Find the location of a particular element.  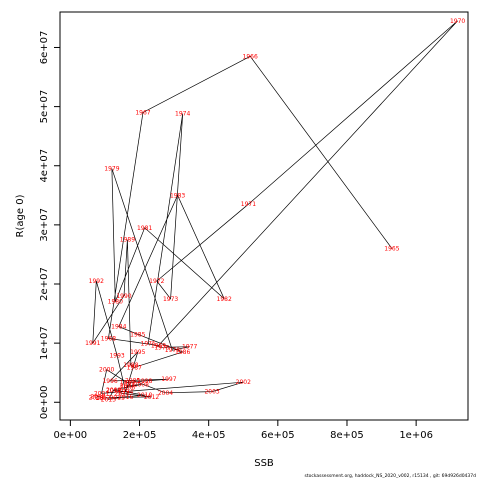

point-label-2002: 2002 is located at coordinates (243, 382).